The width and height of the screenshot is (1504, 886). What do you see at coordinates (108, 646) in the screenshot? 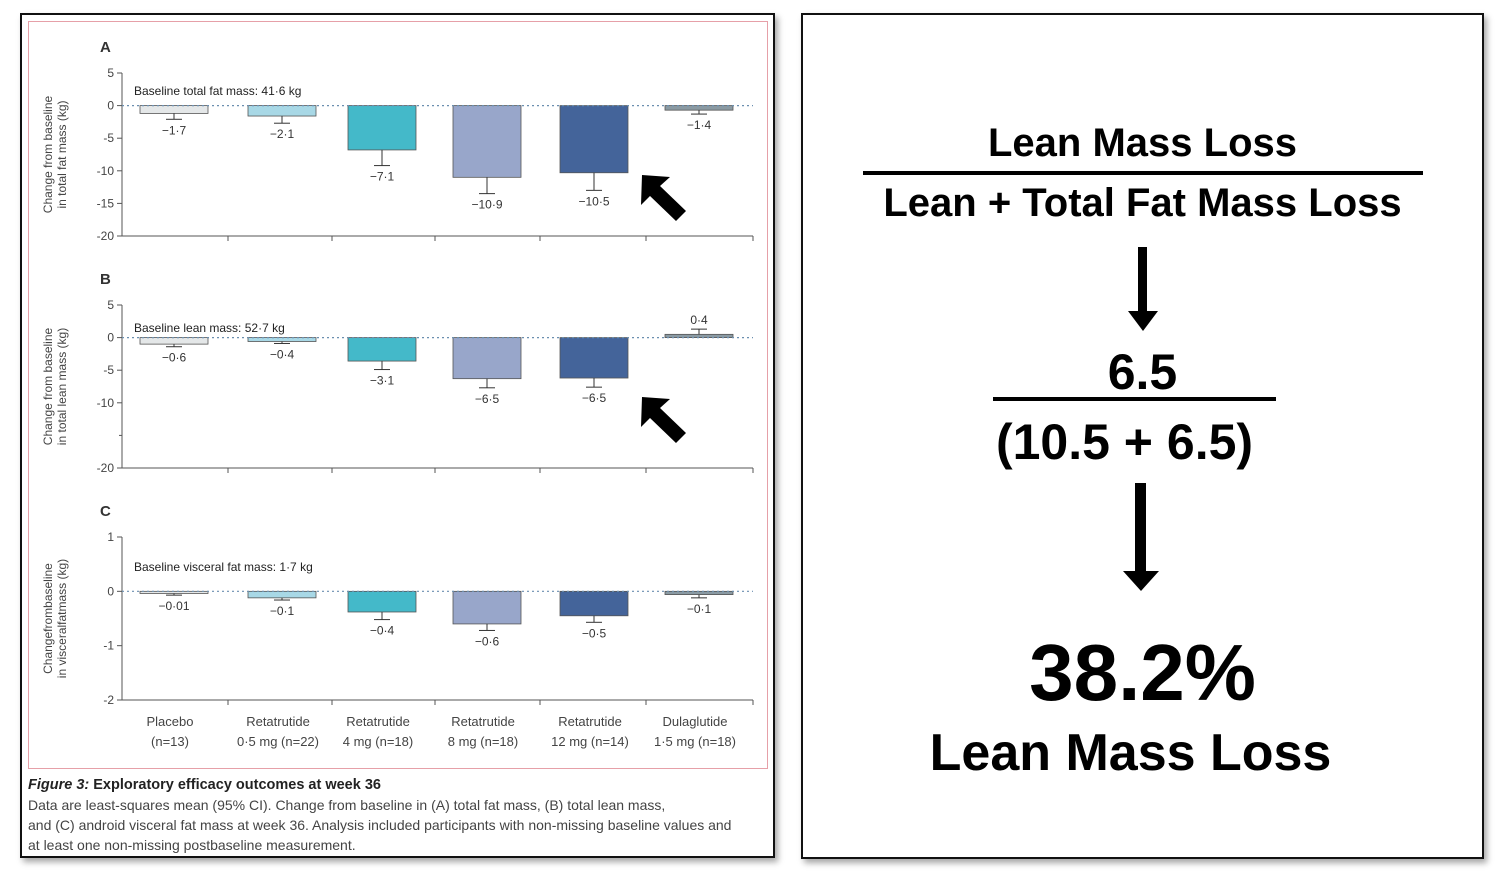
I see `y-tick-label: -1` at bounding box center [108, 646].